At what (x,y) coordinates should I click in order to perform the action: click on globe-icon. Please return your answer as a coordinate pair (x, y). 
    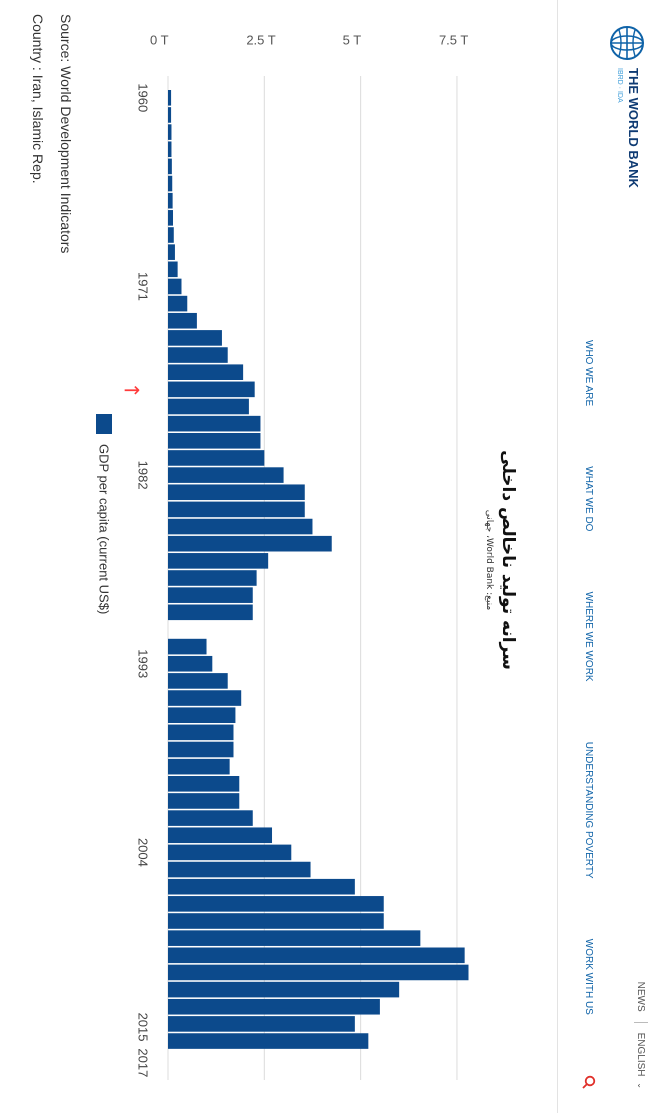
    Looking at the image, I should click on (627, 43).